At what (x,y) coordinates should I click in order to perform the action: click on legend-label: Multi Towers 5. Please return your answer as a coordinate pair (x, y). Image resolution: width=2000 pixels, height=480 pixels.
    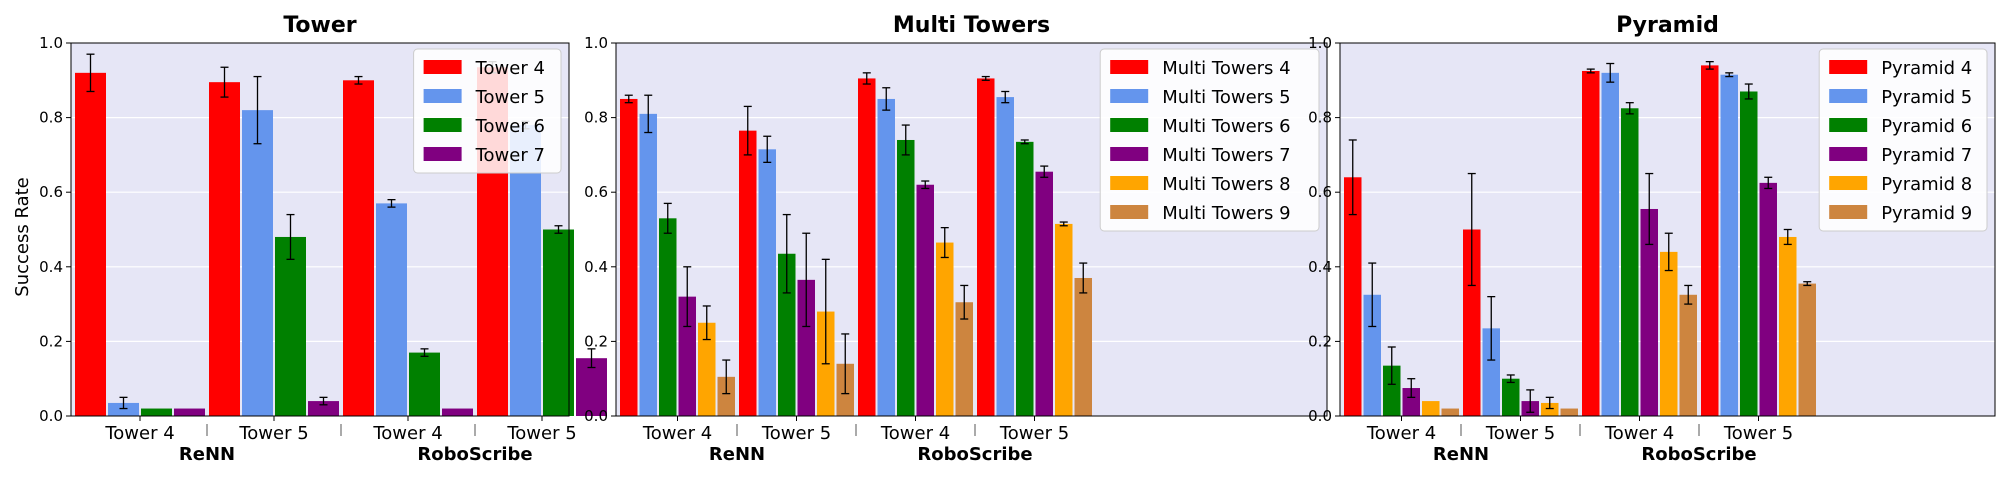
    Looking at the image, I should click on (1226, 97).